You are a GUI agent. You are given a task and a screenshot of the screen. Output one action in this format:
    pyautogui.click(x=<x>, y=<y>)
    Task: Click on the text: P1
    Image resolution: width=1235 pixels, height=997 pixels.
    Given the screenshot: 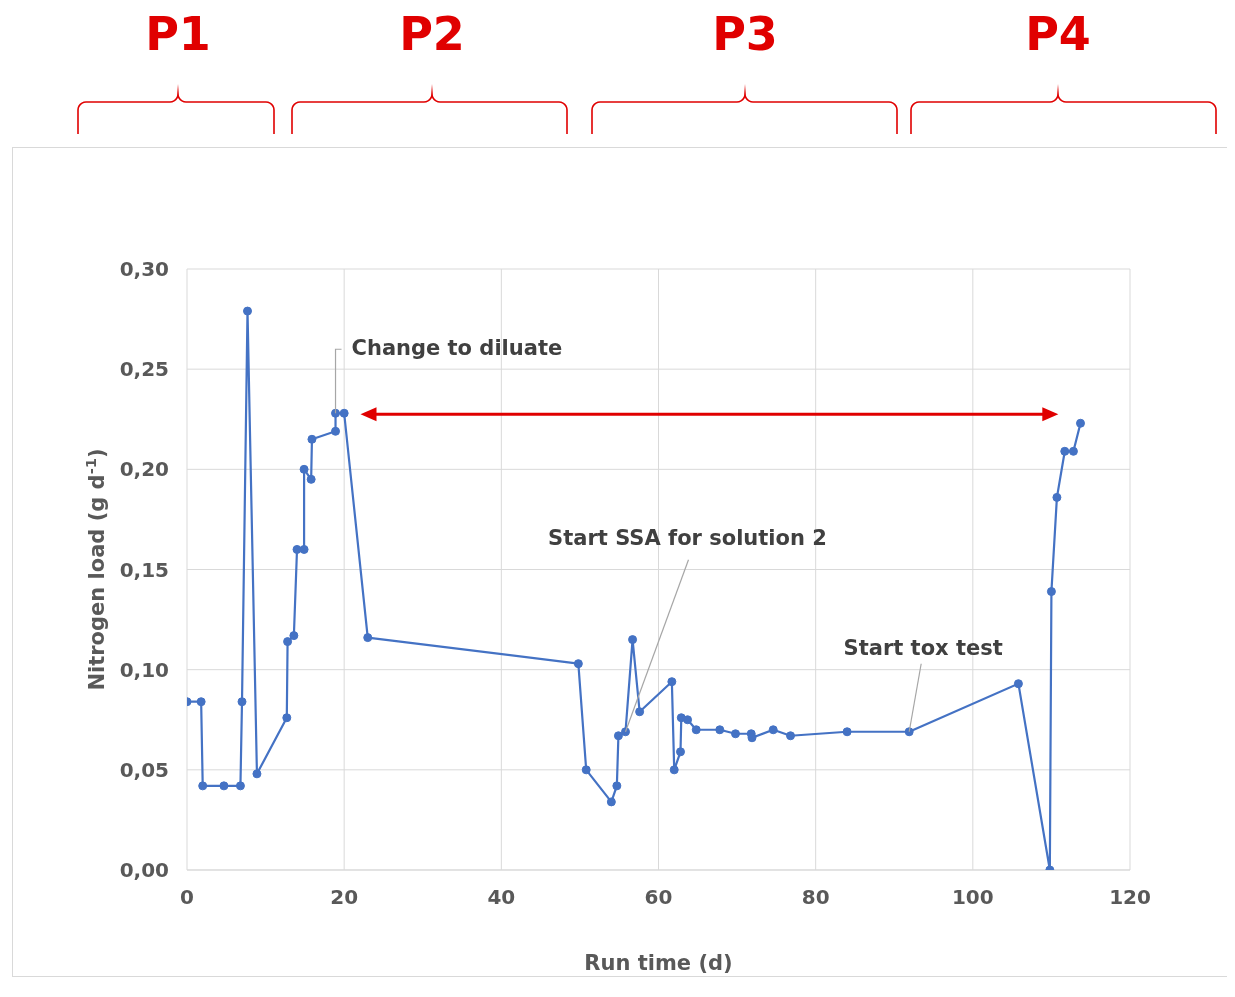 What is the action you would take?
    pyautogui.click(x=178, y=34)
    